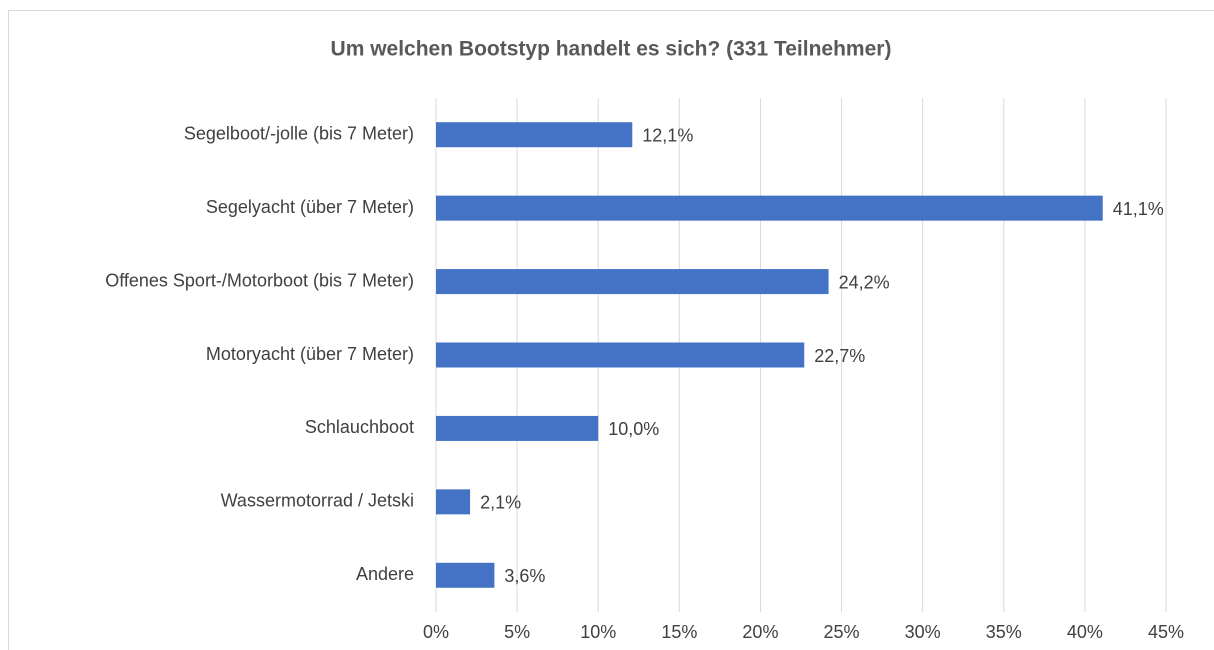  I want to click on y-tick-label: Schlauchboot, so click(359, 427).